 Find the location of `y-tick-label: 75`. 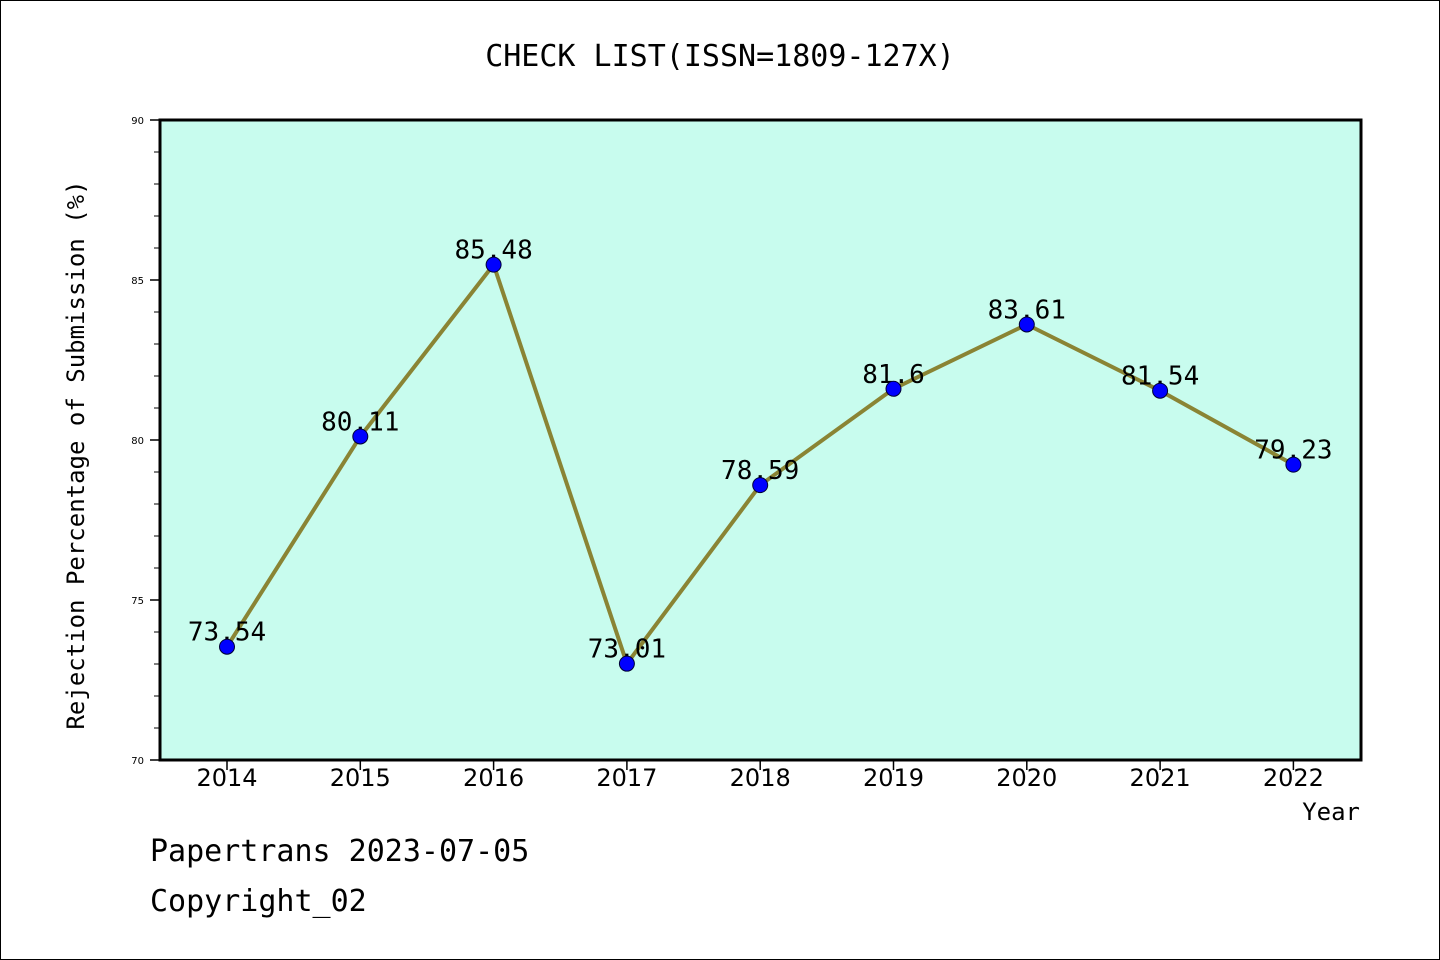

y-tick-label: 75 is located at coordinates (137, 601).